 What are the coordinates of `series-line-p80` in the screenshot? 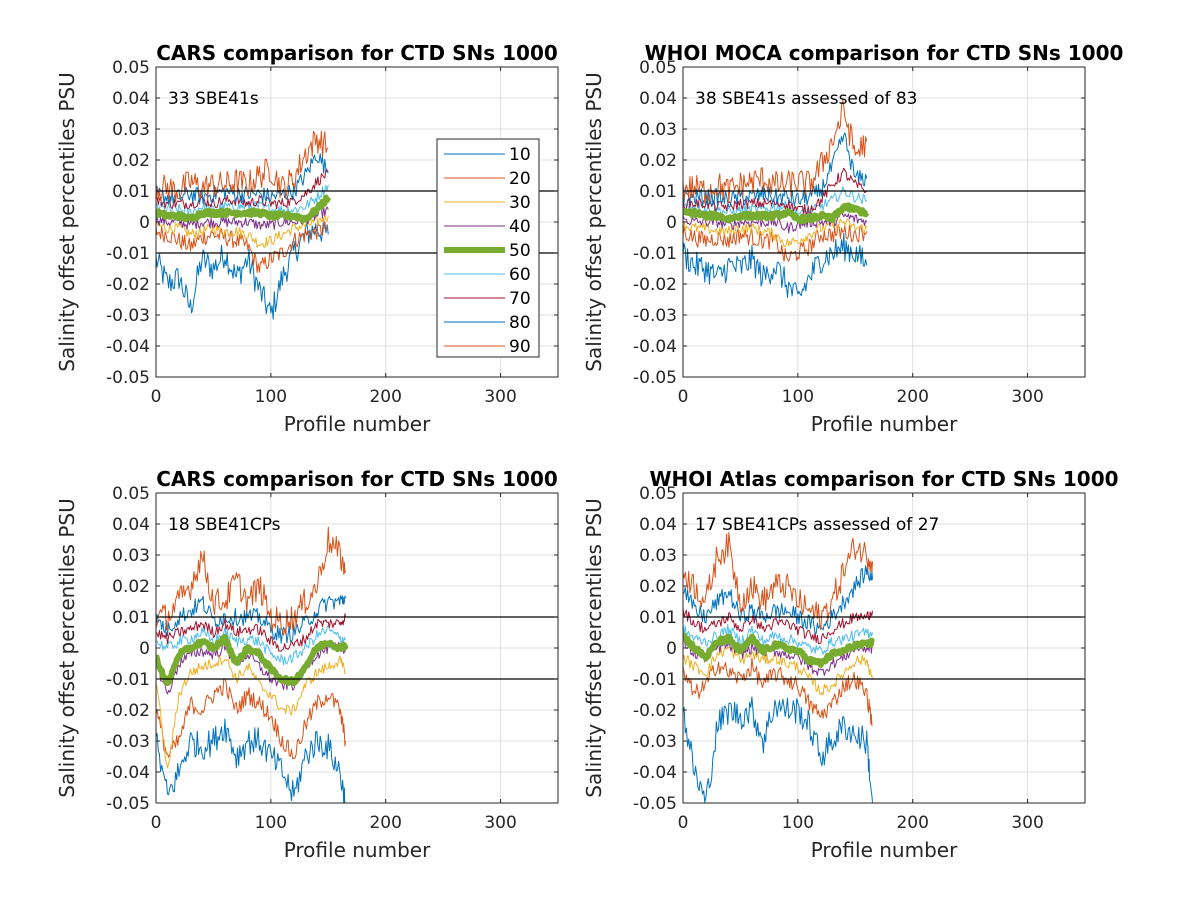 It's located at (775, 170).